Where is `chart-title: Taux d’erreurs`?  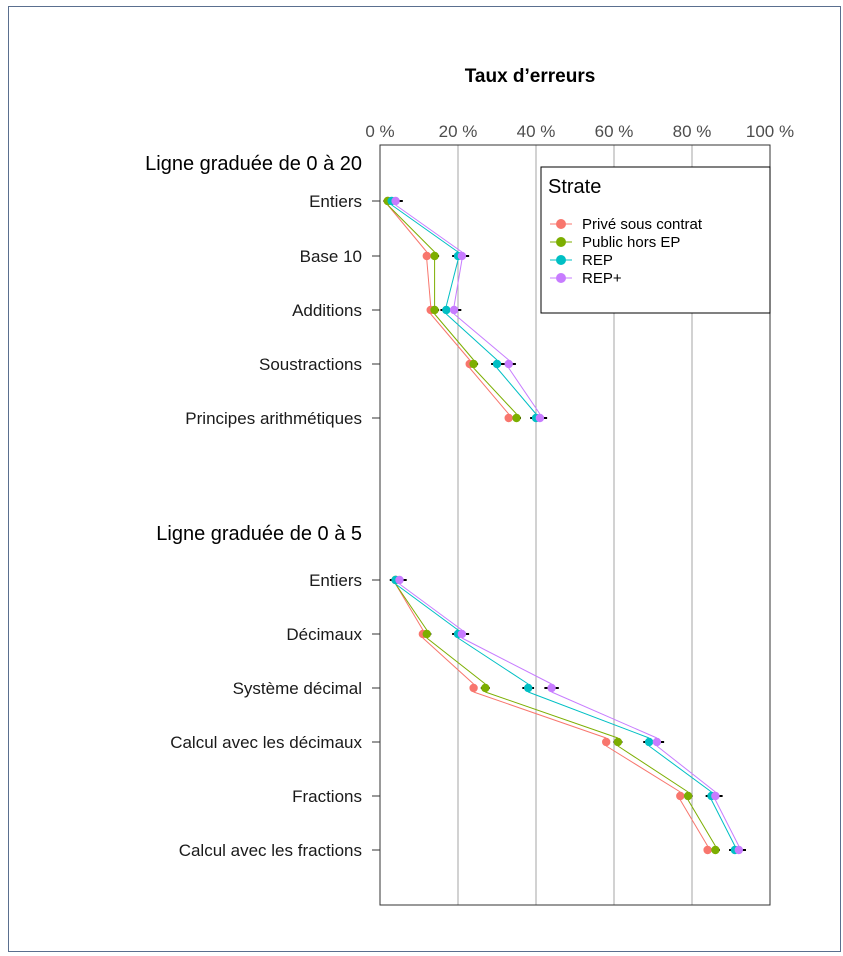 chart-title: Taux d’erreurs is located at coordinates (530, 76).